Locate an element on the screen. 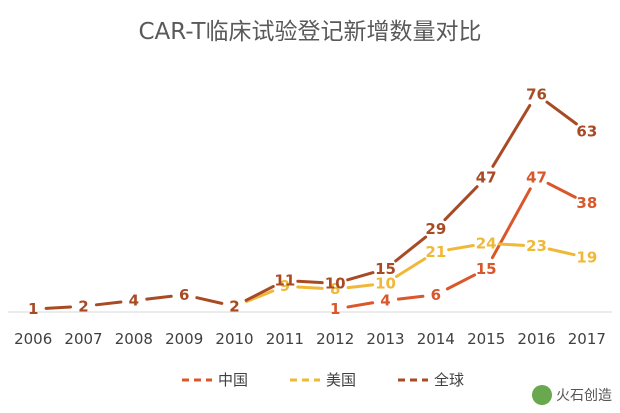 The height and width of the screenshot is (413, 620). x-tick-label-2011: 2011 is located at coordinates (285, 339).